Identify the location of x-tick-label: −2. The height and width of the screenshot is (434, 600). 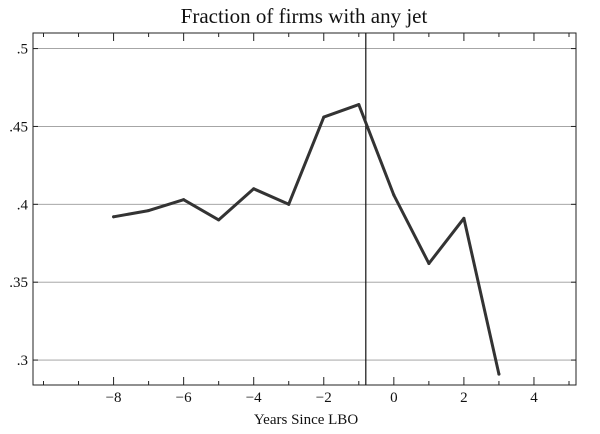
(324, 398).